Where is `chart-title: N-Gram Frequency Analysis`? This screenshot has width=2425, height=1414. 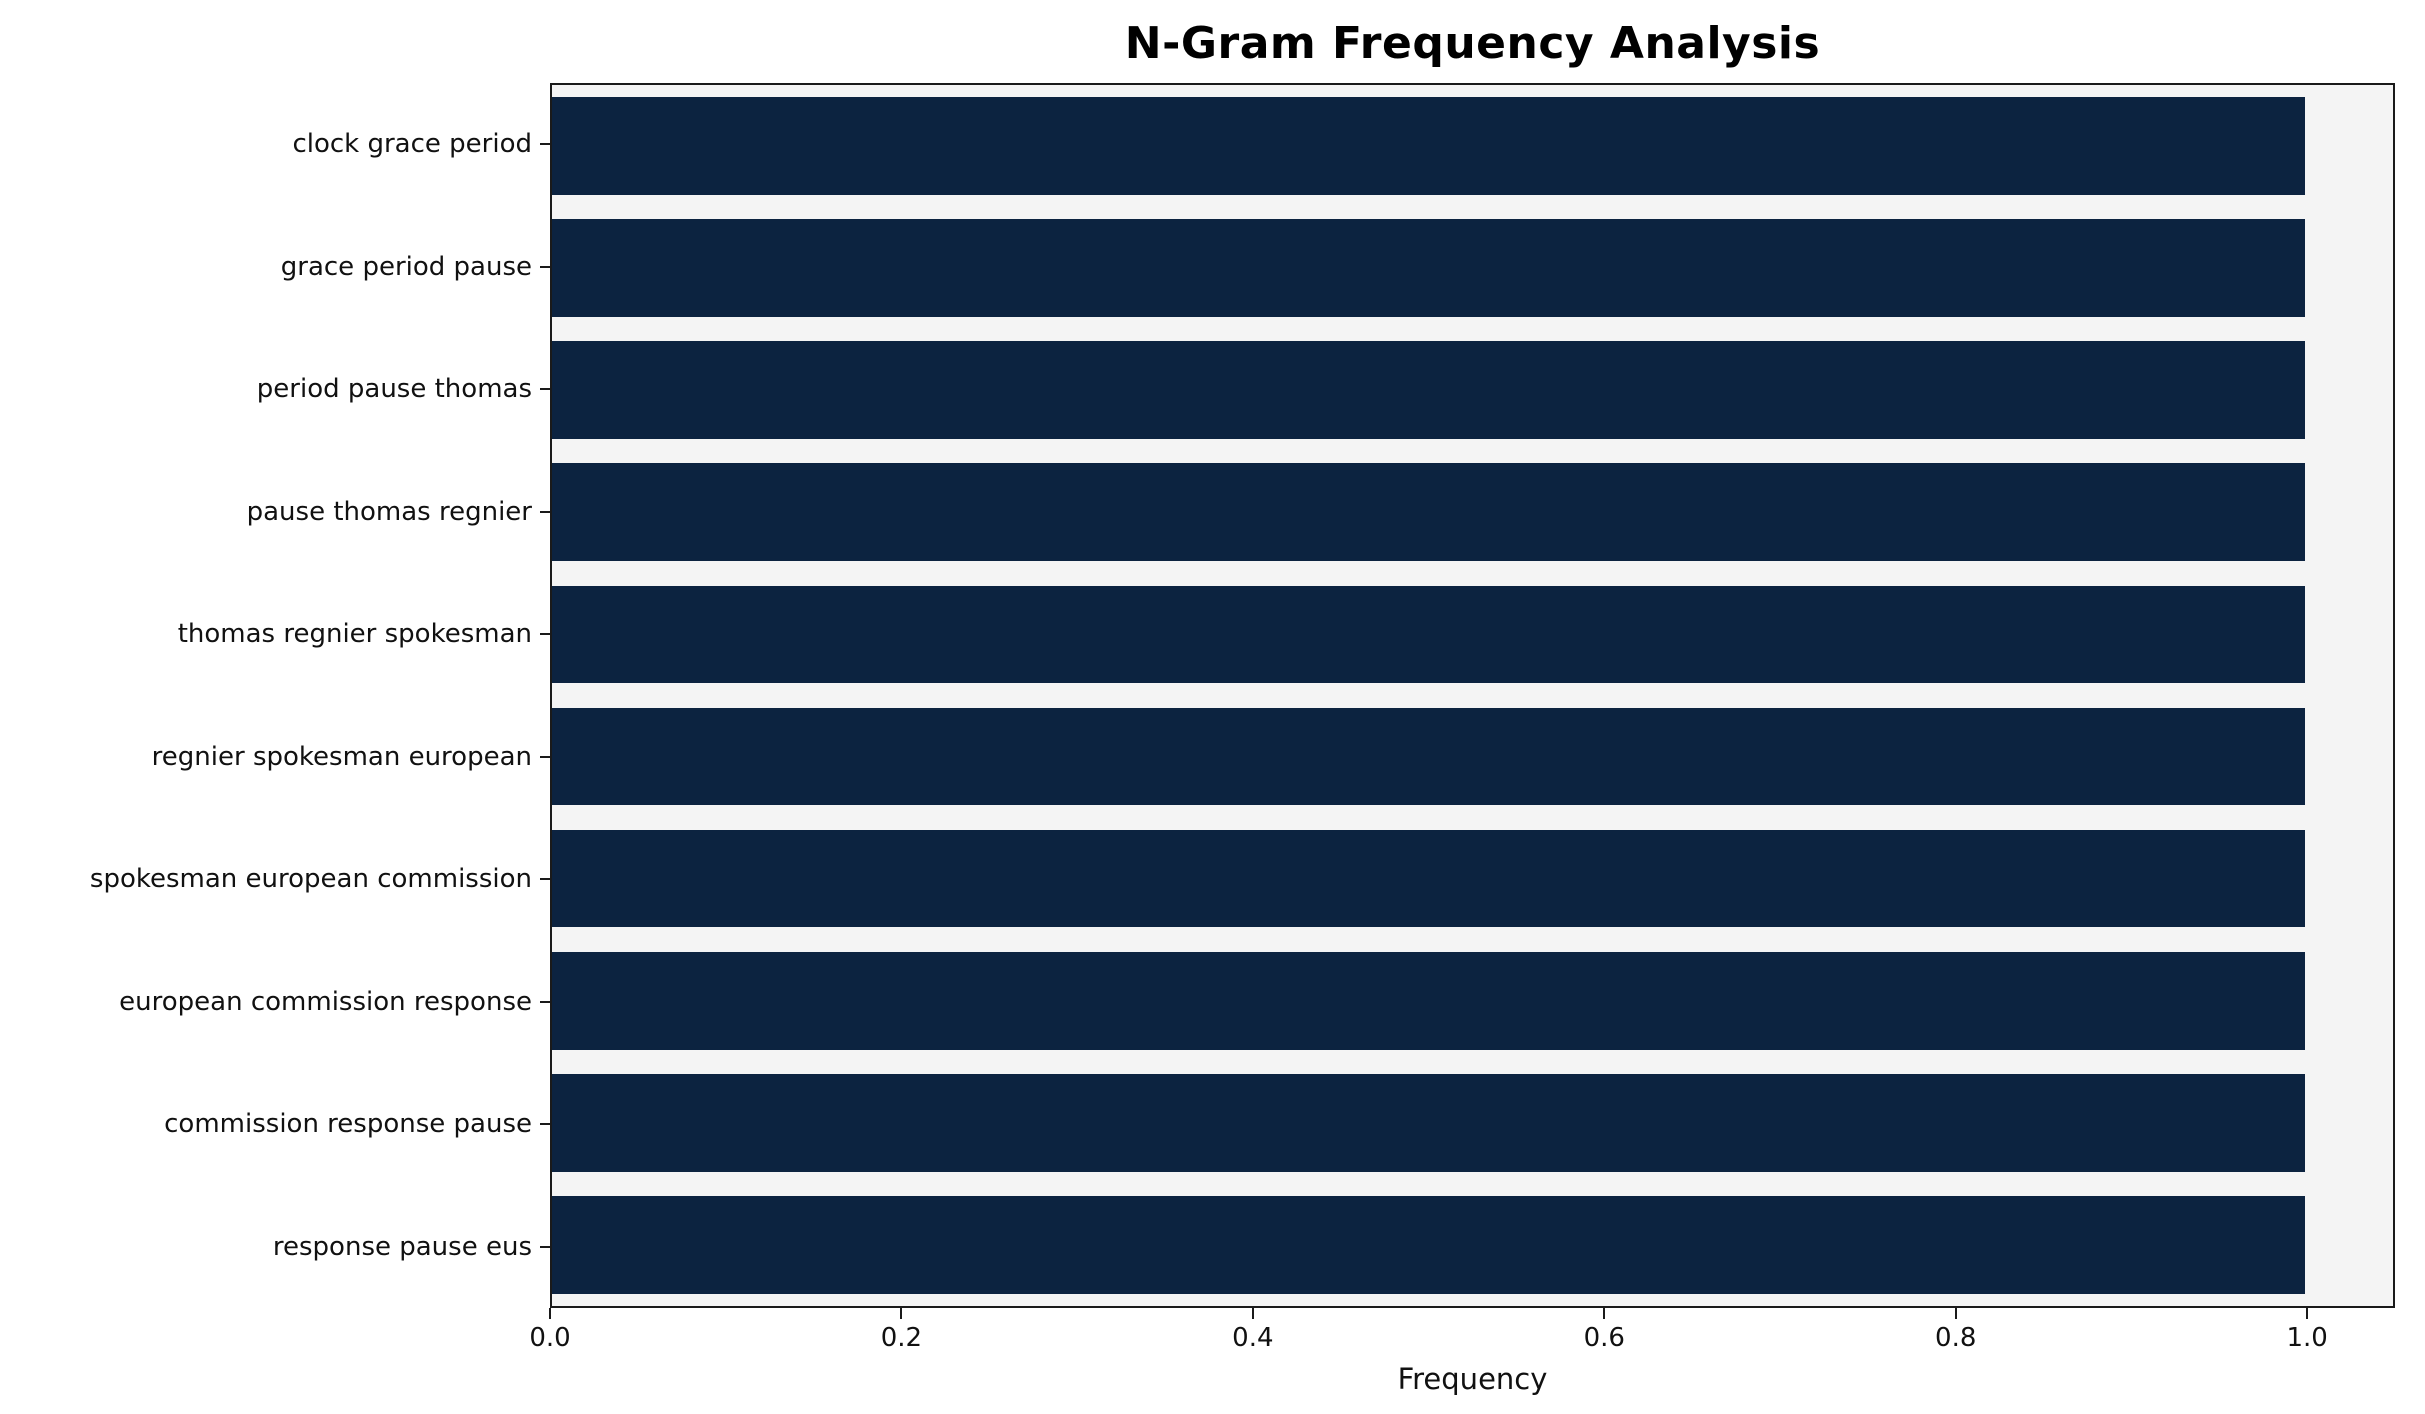
chart-title: N-Gram Frequency Analysis is located at coordinates (1472, 43).